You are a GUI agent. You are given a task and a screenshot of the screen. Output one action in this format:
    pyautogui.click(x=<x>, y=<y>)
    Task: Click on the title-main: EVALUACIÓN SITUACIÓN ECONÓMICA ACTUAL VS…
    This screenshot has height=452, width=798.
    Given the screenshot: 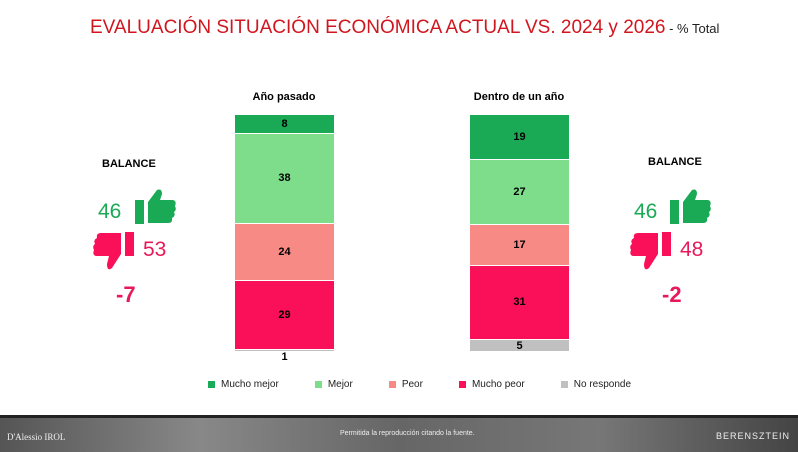 What is the action you would take?
    pyautogui.click(x=378, y=27)
    